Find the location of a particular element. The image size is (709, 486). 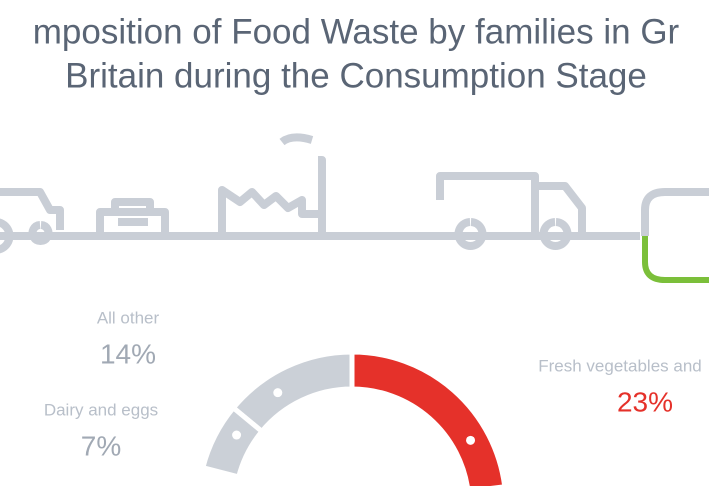

category-label: Fresh vegetables and is located at coordinates (620, 365).